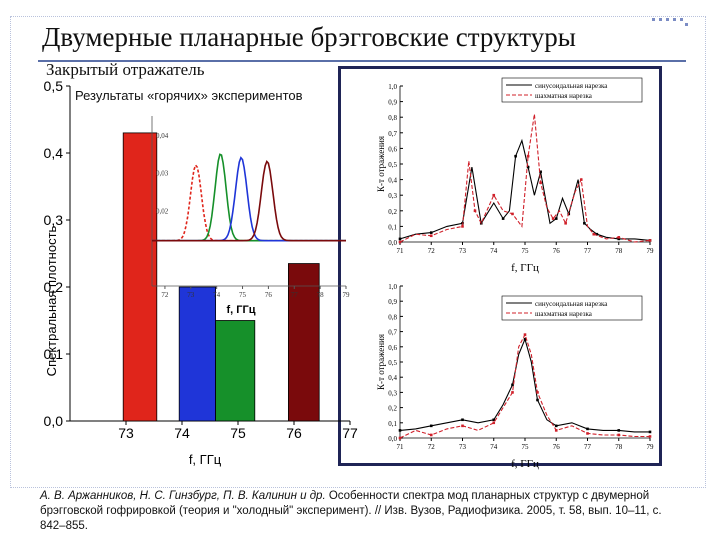 The width and height of the screenshot is (720, 540). What do you see at coordinates (401, 251) in the screenshot?
I see `refl-x-tick-label: 71` at bounding box center [401, 251].